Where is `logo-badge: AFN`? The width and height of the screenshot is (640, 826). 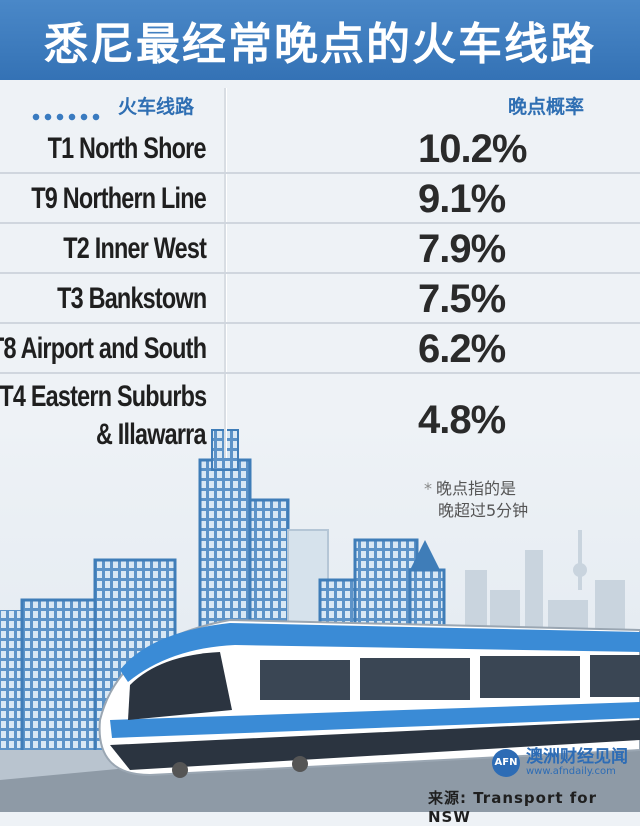 logo-badge: AFN is located at coordinates (506, 762).